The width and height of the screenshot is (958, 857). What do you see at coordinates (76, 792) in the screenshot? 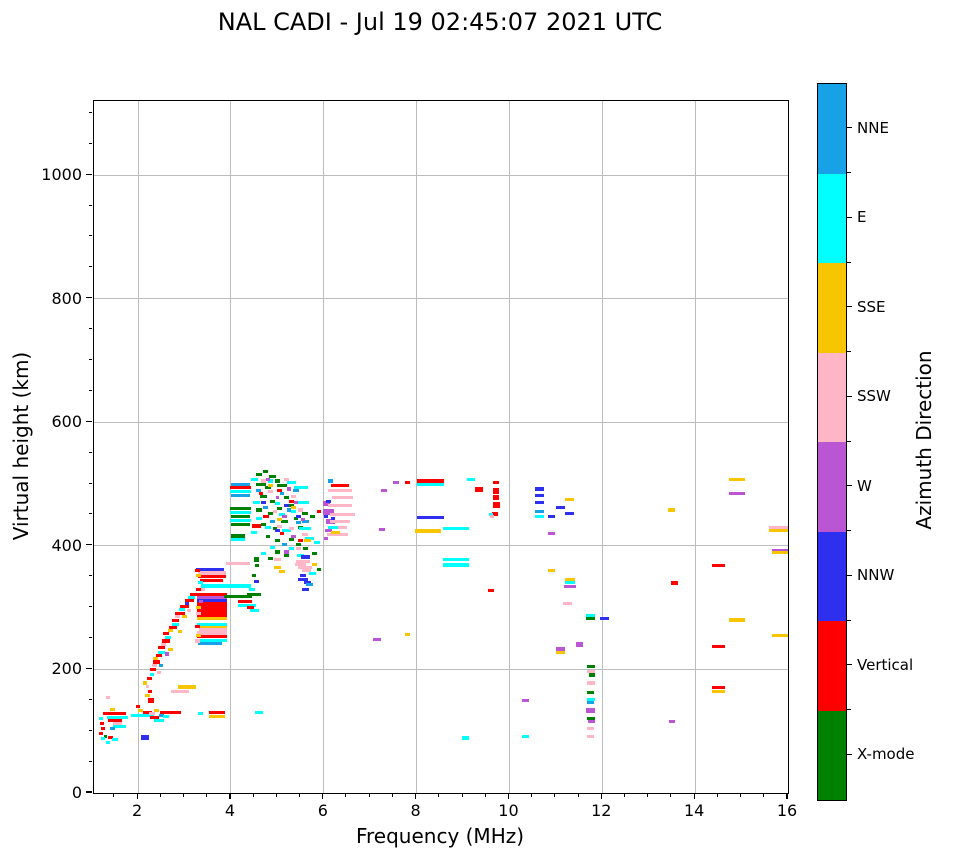
I see `y-tick-label: 0` at bounding box center [76, 792].